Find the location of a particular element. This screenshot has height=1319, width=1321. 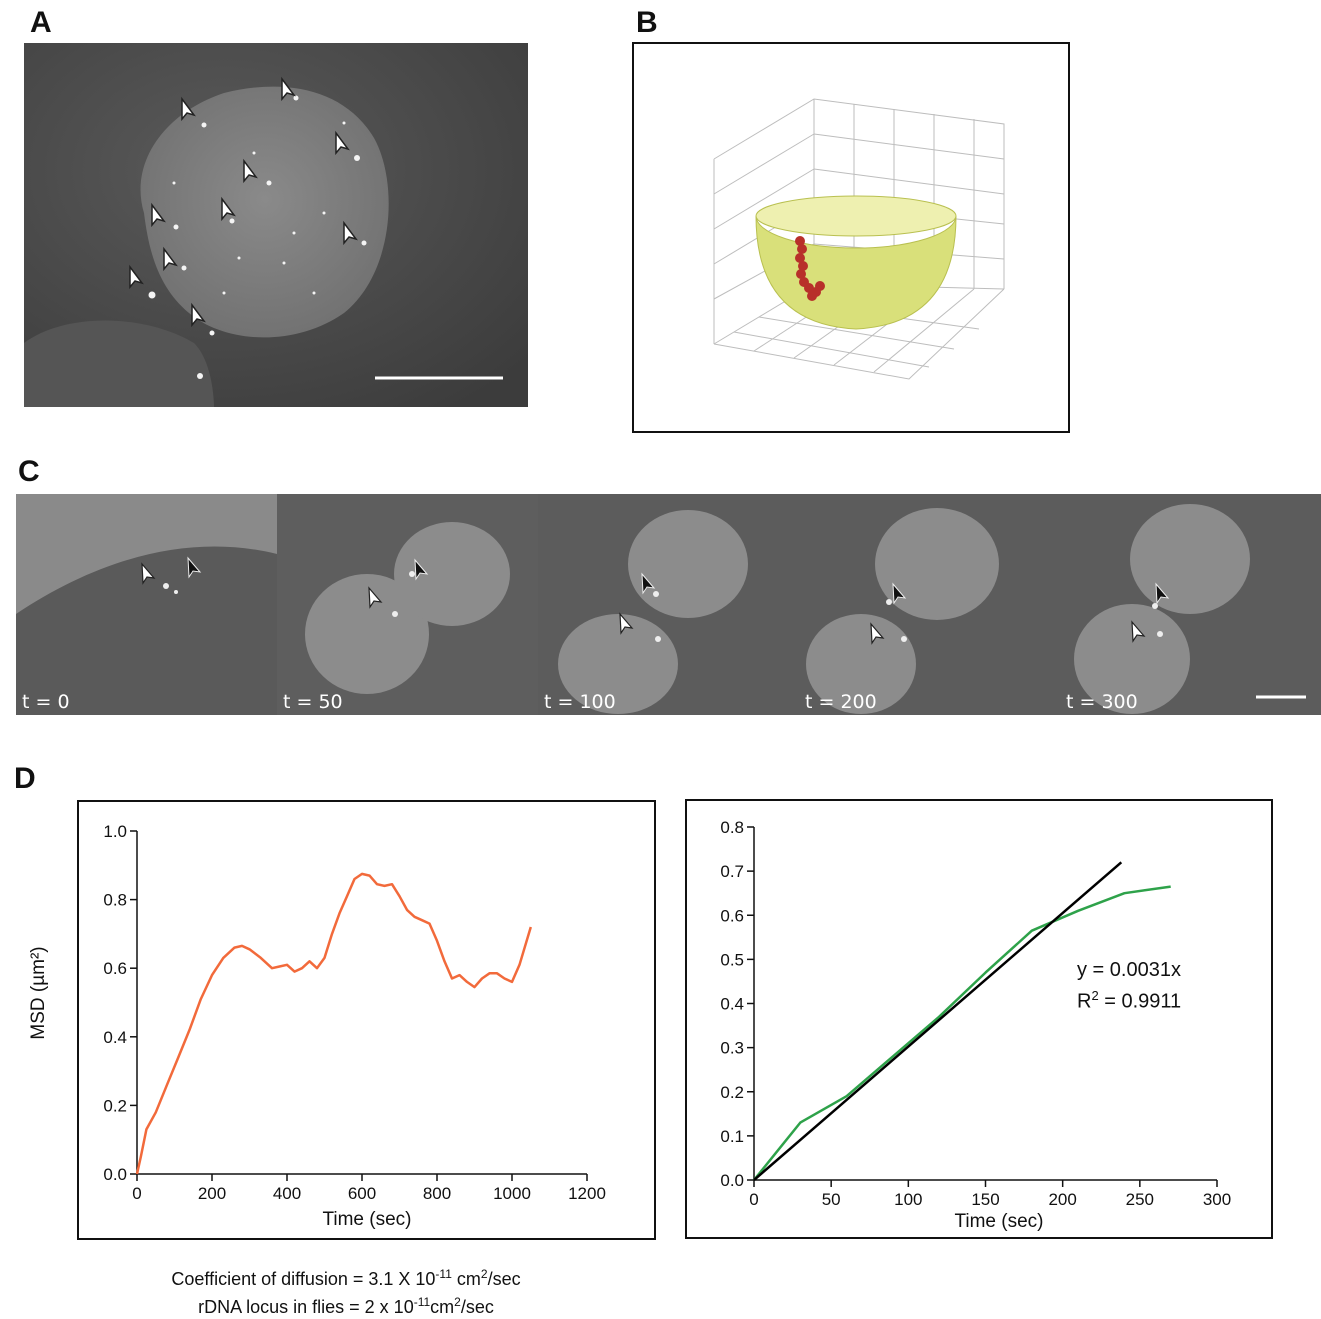

x-tick-label: 1000 is located at coordinates (512, 1193).